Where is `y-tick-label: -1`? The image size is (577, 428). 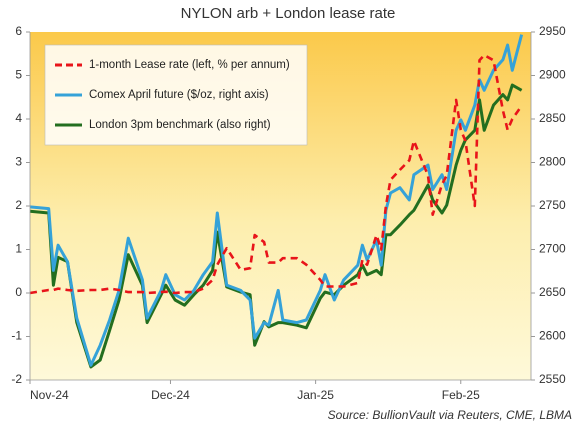
y-tick-label: -1 is located at coordinates (16, 336).